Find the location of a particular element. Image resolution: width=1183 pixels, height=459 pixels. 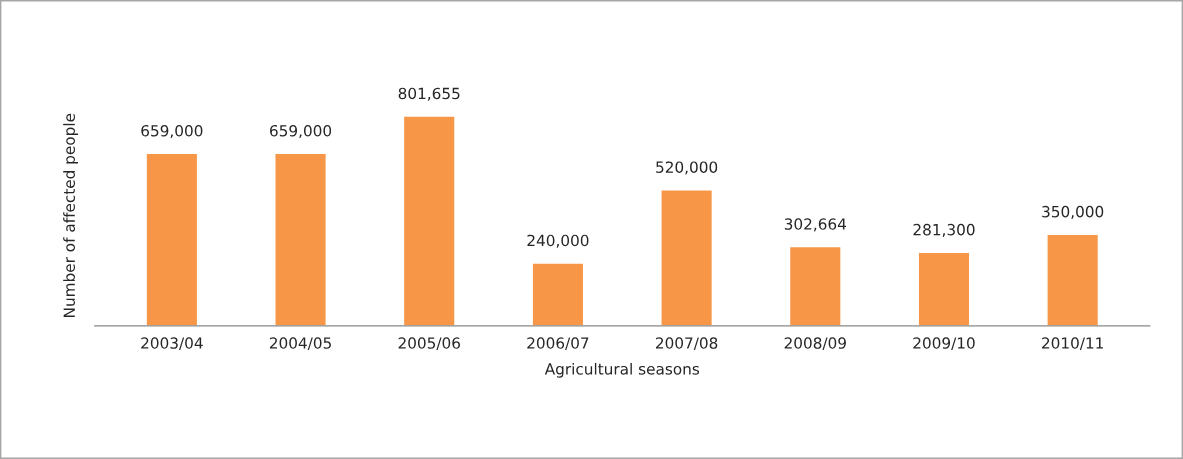

data-label: 801,655 is located at coordinates (429, 94).